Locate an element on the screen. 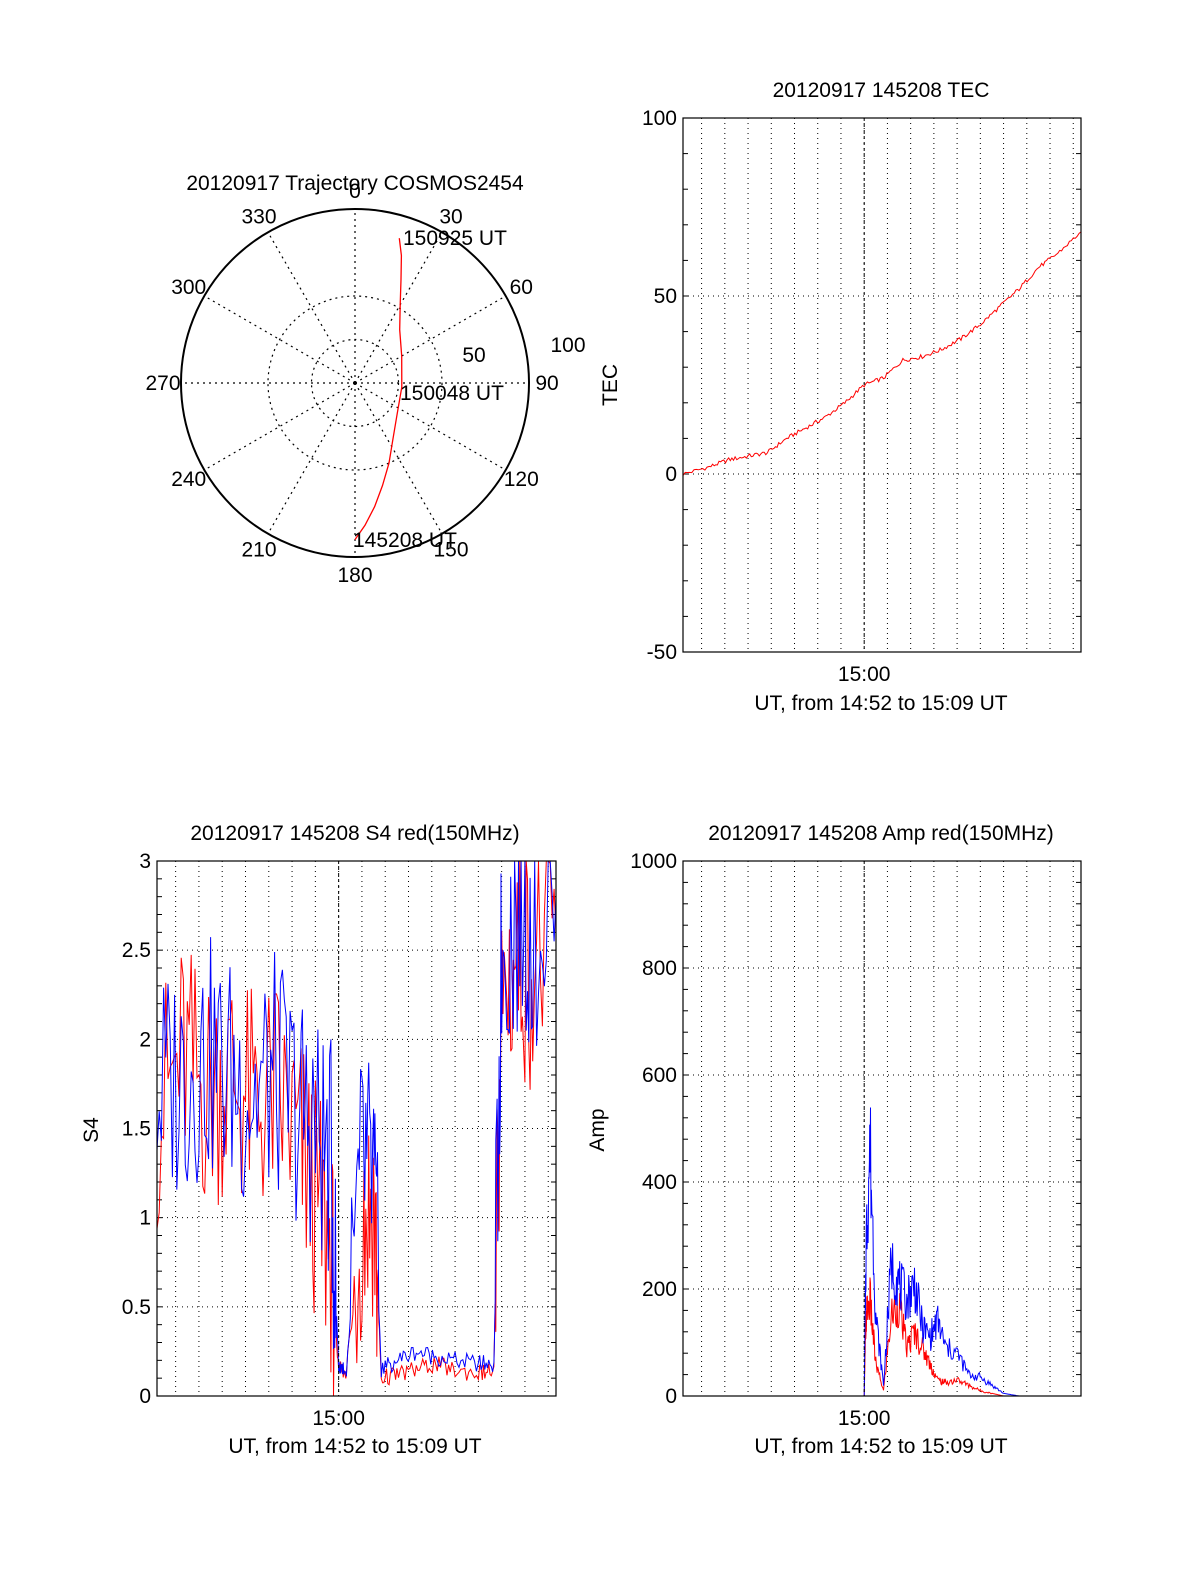 This screenshot has height=1575, width=1200. annotation-150925: 150925 UT is located at coordinates (455, 238).